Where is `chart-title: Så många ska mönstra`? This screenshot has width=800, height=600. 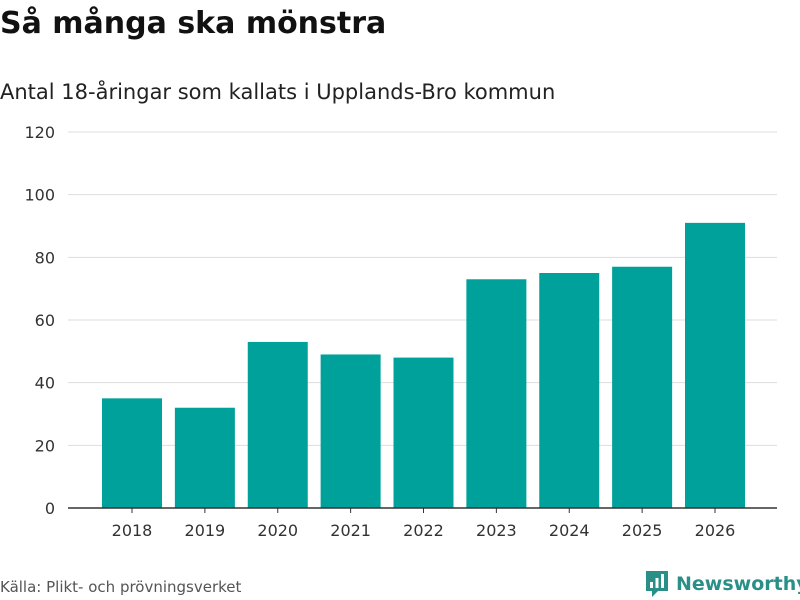 chart-title: Så många ska mönstra is located at coordinates (193, 23).